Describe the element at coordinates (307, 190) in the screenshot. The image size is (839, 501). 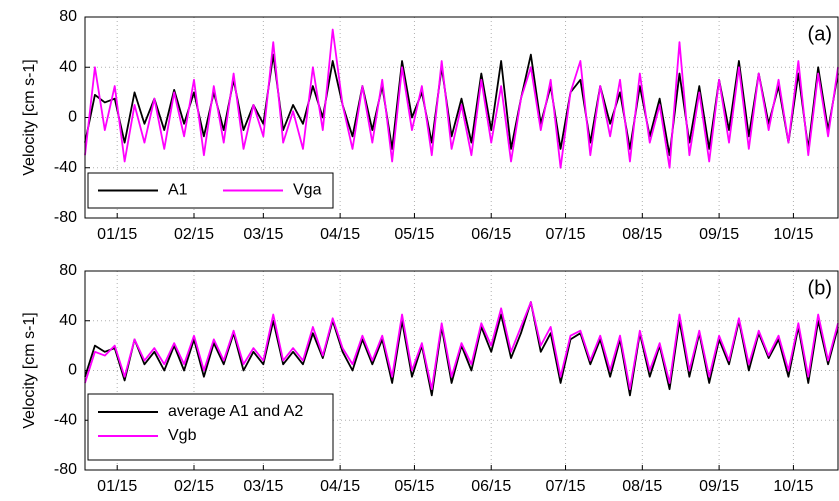
I see `legend-label: Vga` at that location.